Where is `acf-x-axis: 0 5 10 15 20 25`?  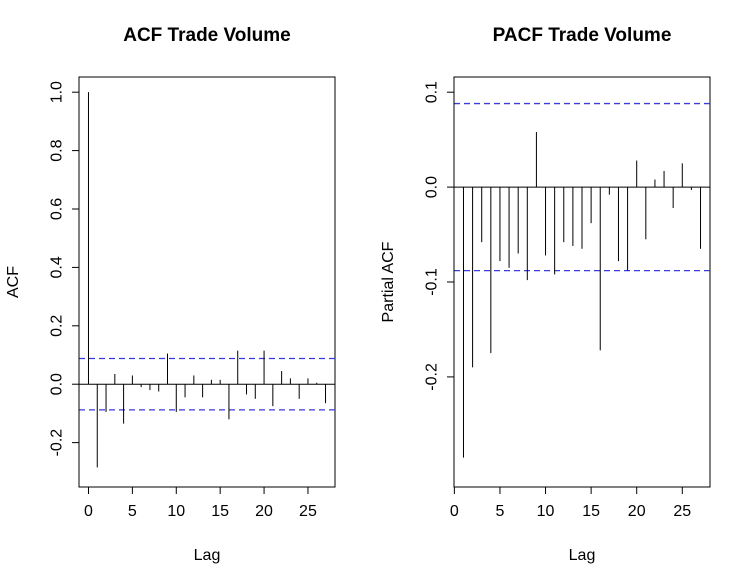 acf-x-axis: 0 5 10 15 20 25 is located at coordinates (200, 503).